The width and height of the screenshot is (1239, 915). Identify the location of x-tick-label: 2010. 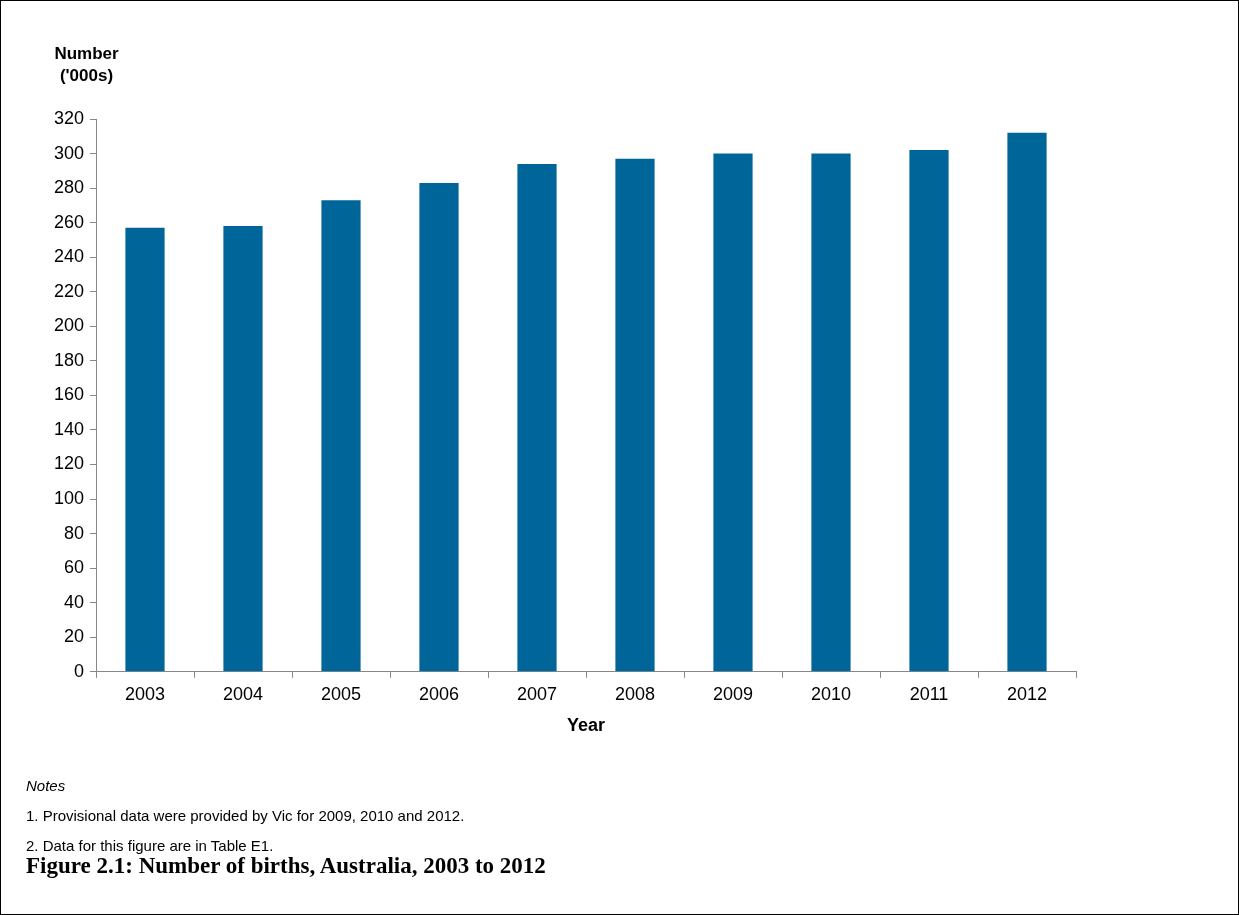
(831, 693).